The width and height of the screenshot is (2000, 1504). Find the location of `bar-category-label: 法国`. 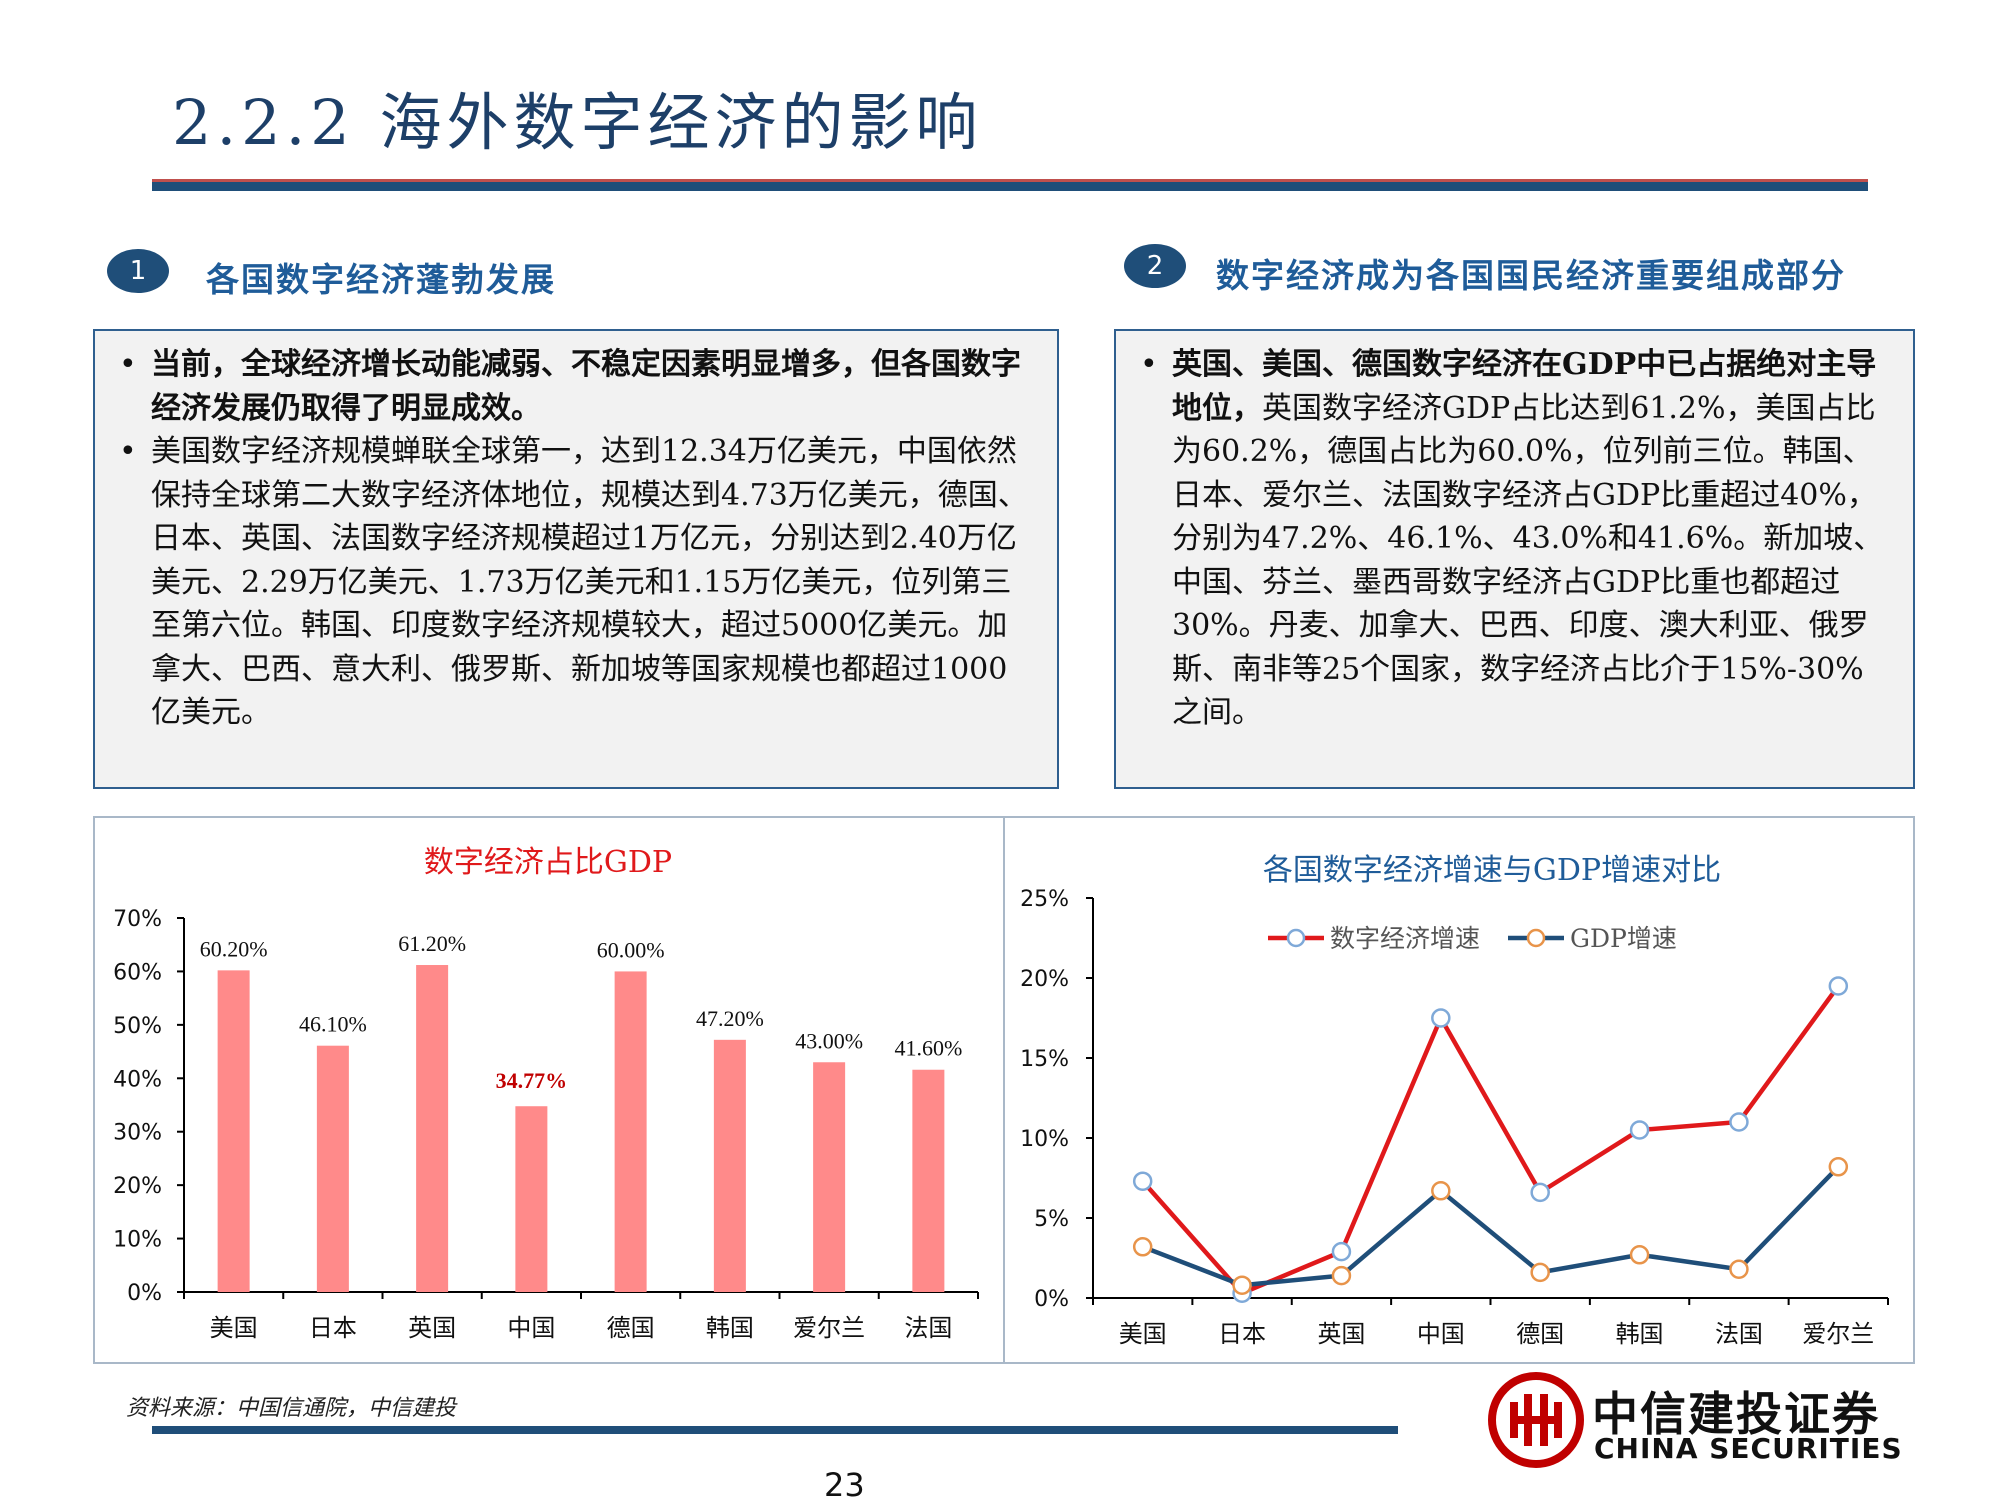

bar-category-label: 法国 is located at coordinates (928, 1328).